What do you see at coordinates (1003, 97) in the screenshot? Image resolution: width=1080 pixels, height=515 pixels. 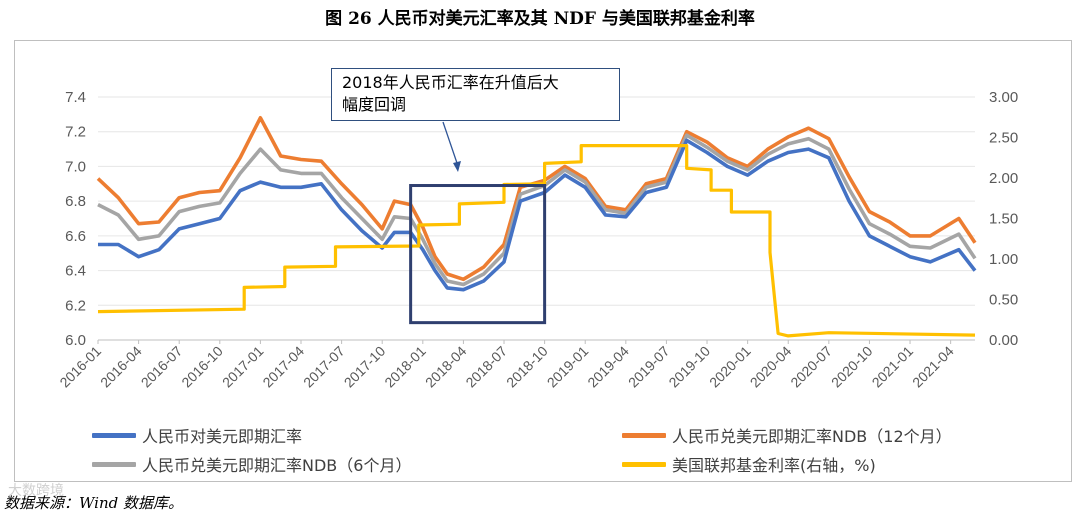 I see `right-tick-label: 3.00` at bounding box center [1003, 97].